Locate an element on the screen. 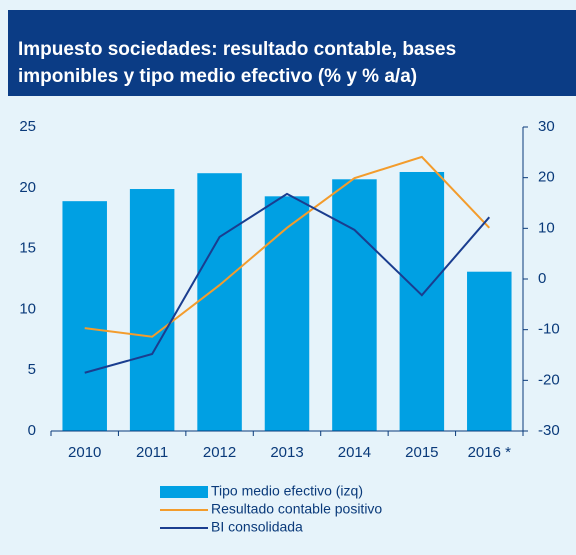  x-tick-label: 2014 is located at coordinates (354, 452).